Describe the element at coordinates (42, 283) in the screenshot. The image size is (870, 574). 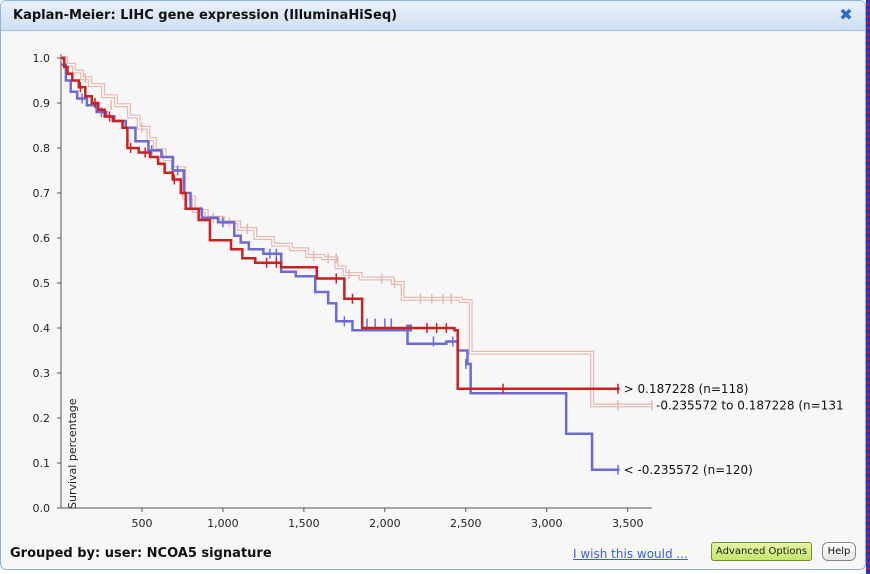
I see `y-tick-label: 0.5` at that location.